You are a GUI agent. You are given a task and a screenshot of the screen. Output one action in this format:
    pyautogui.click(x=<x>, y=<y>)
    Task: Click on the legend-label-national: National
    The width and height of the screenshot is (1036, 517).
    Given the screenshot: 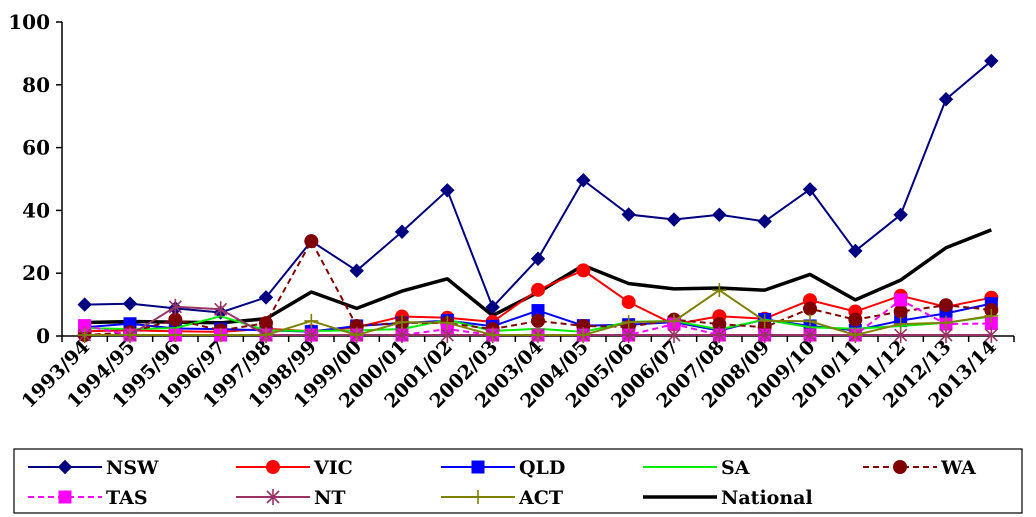 What is the action you would take?
    pyautogui.click(x=767, y=498)
    